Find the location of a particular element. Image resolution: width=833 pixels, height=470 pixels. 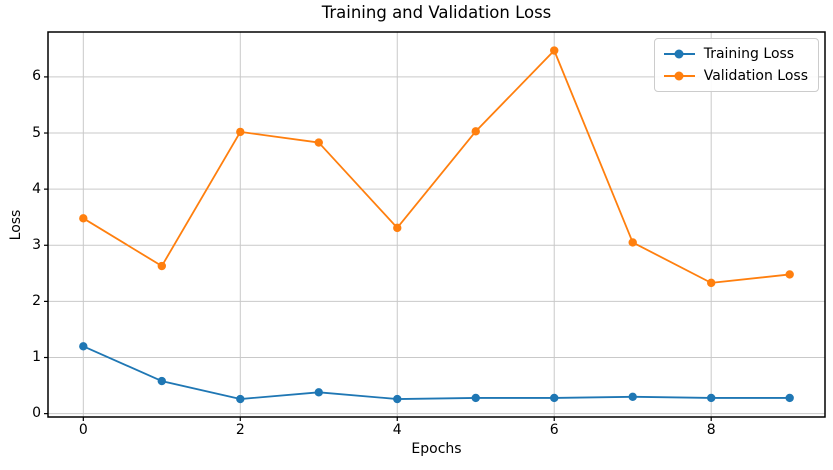

y-tick-label: 3 is located at coordinates (36, 244).